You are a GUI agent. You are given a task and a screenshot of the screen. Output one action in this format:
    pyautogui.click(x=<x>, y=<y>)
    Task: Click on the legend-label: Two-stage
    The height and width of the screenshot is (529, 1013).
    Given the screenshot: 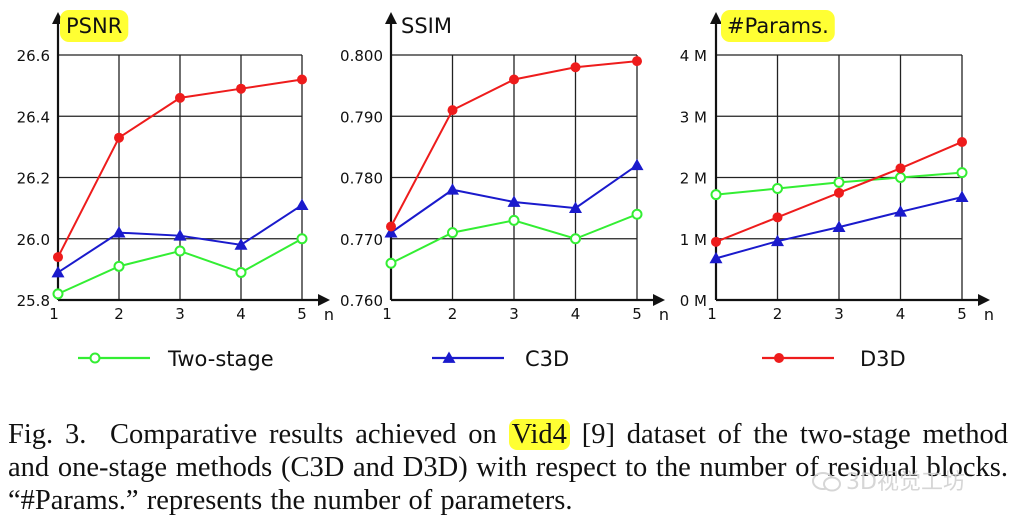 What is the action you would take?
    pyautogui.click(x=220, y=359)
    